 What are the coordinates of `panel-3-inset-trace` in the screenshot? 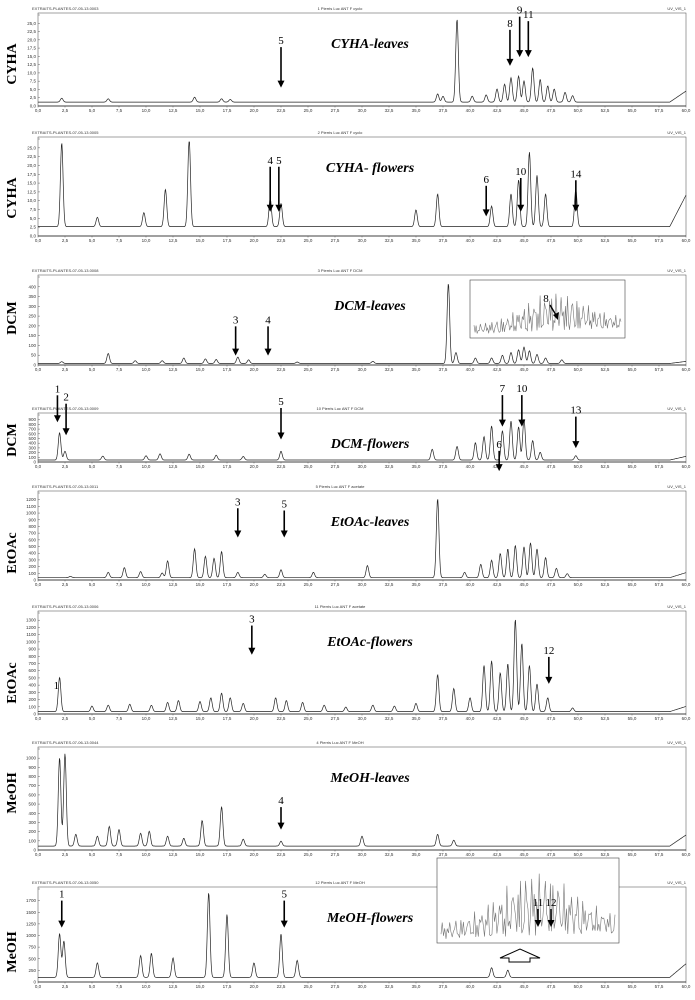 It's located at (547, 313).